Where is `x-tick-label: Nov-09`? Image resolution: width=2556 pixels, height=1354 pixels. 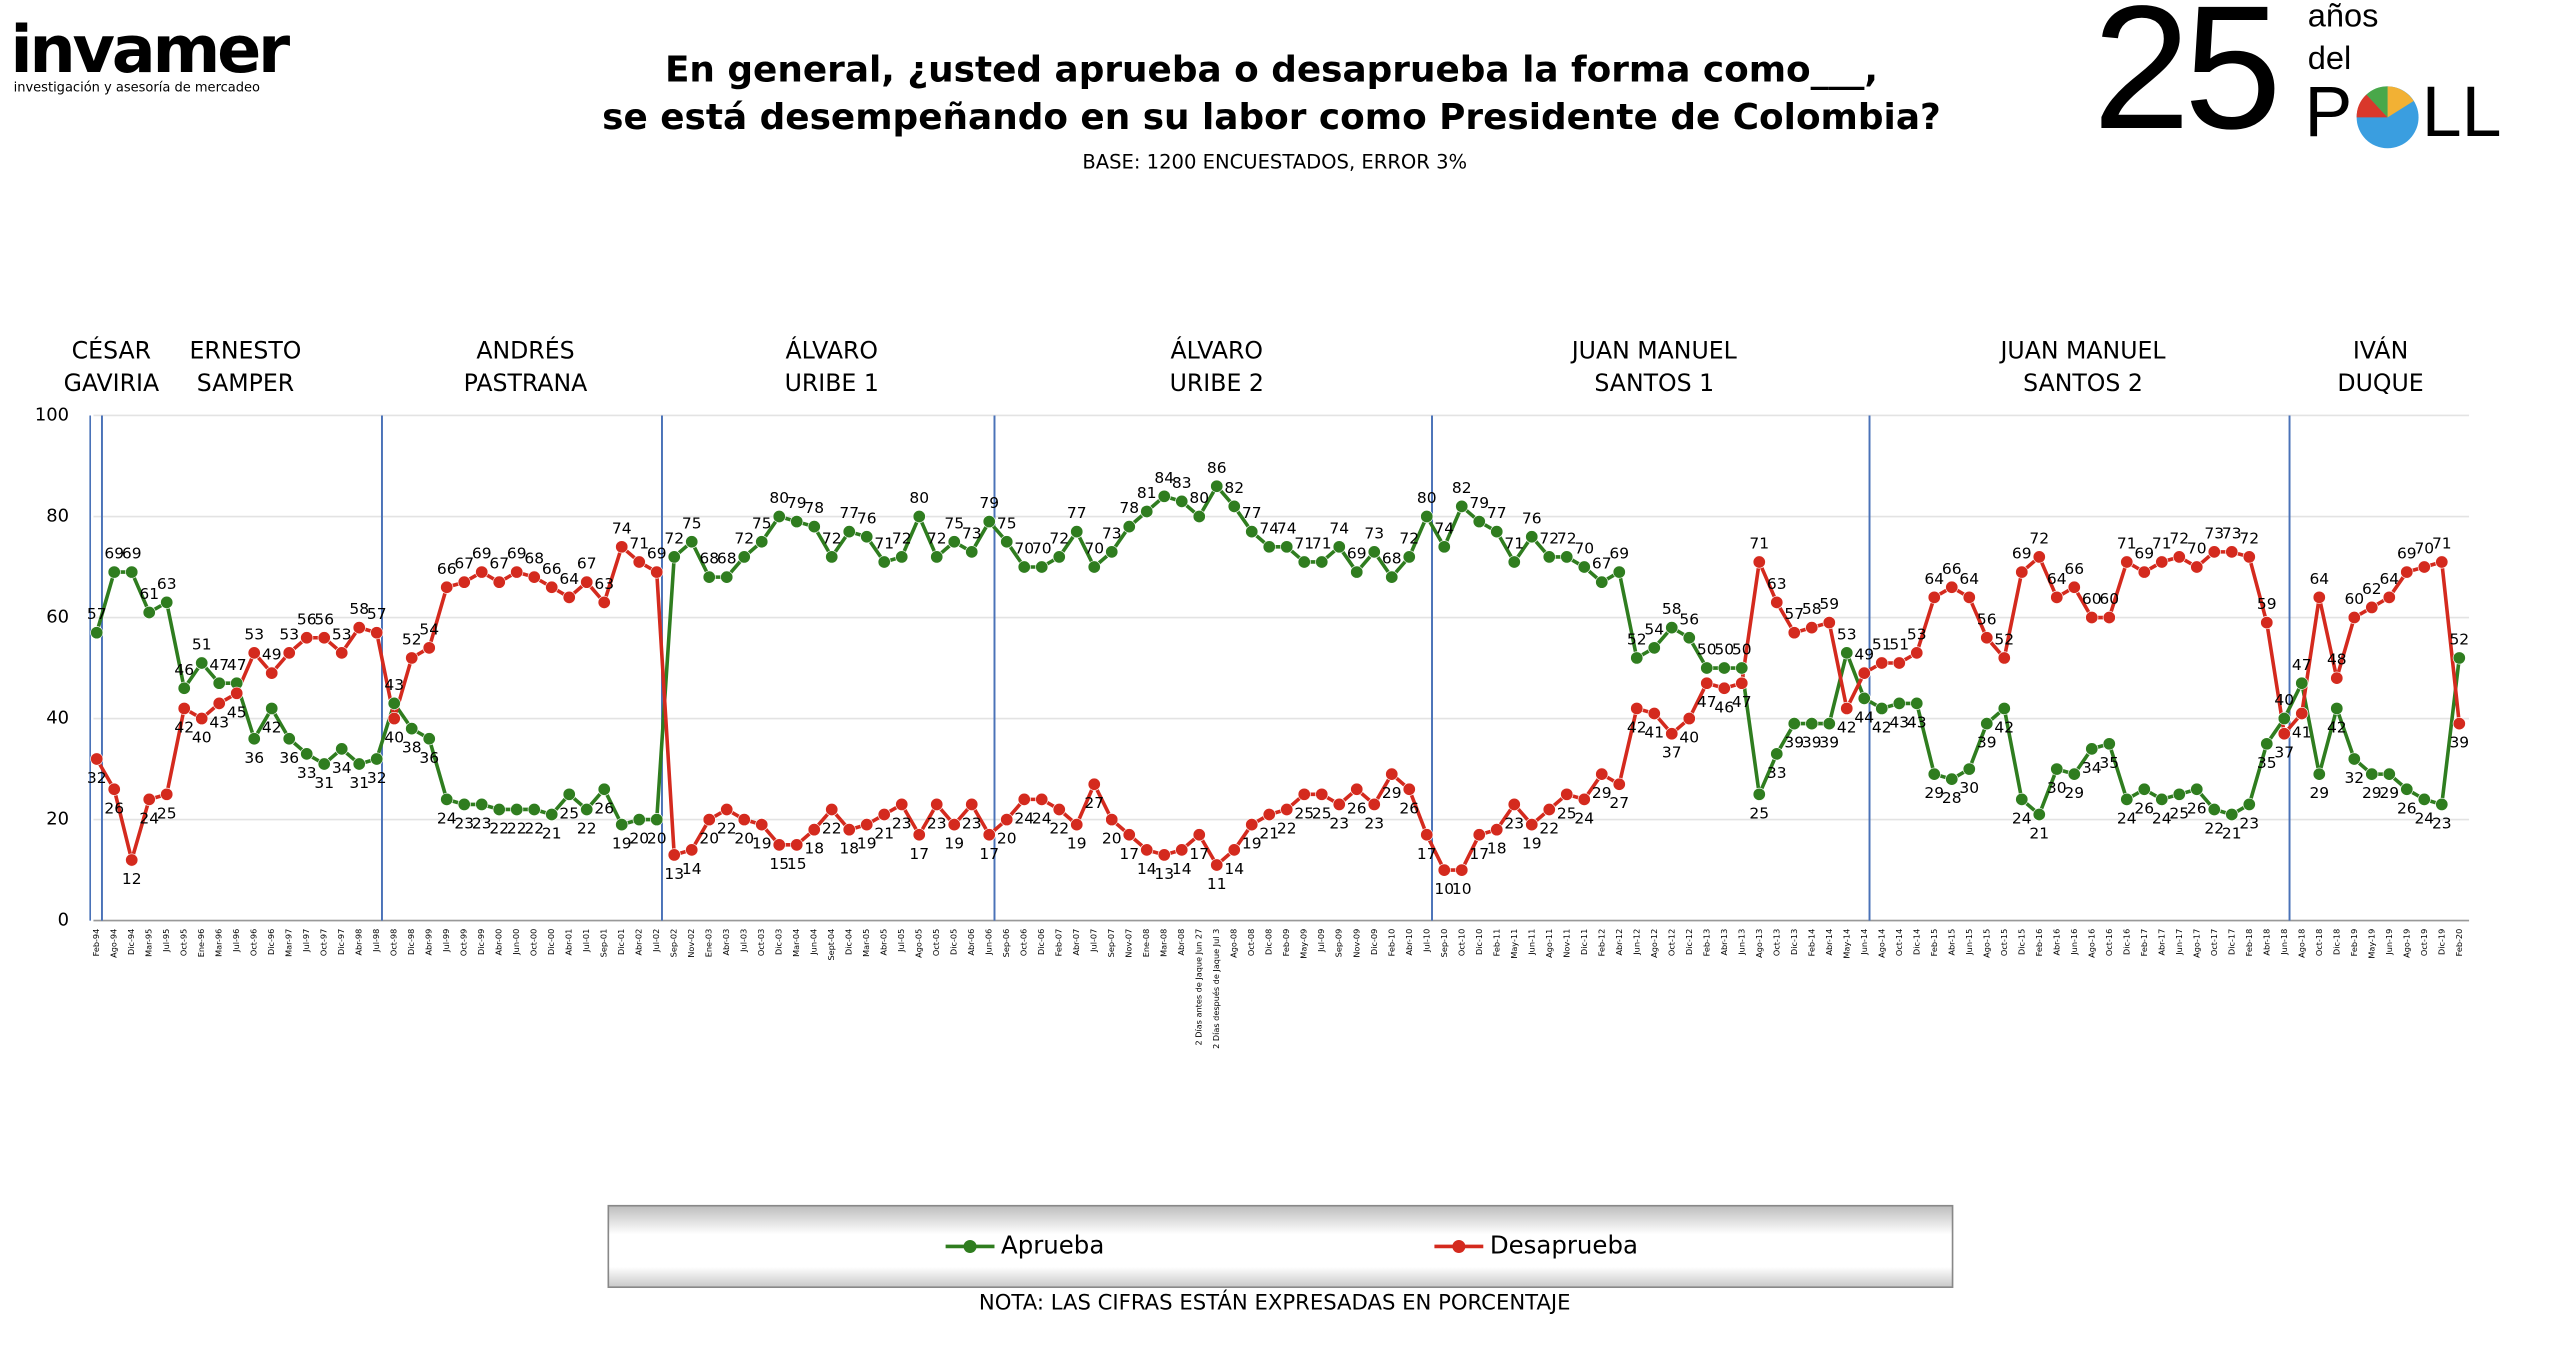
x-tick-label: Nov-09 is located at coordinates (1356, 943).